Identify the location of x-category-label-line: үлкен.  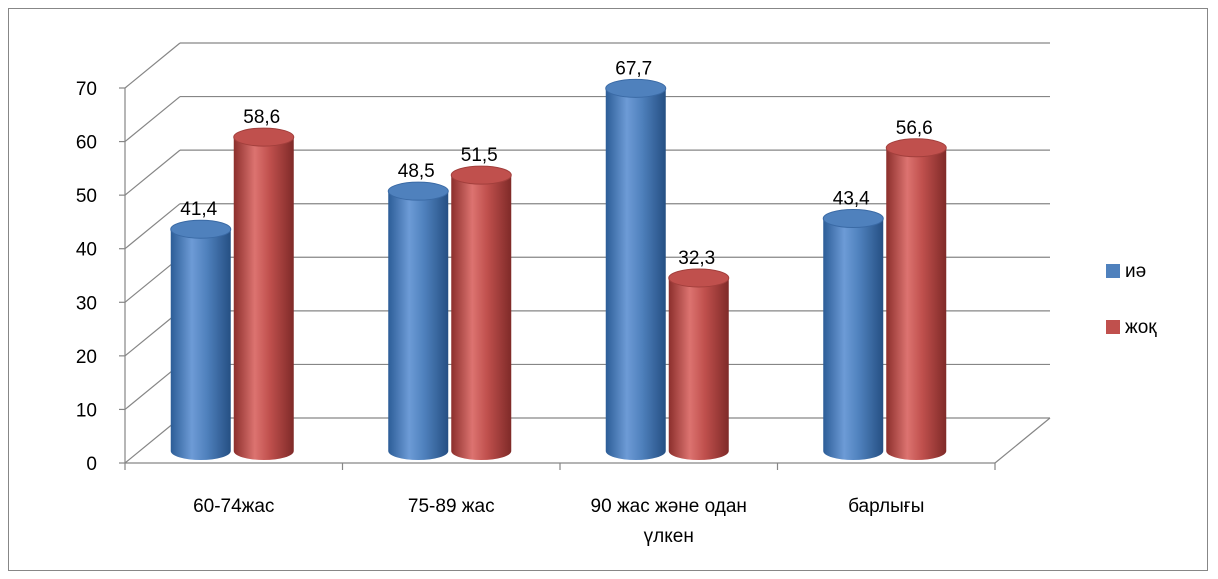
(669, 536).